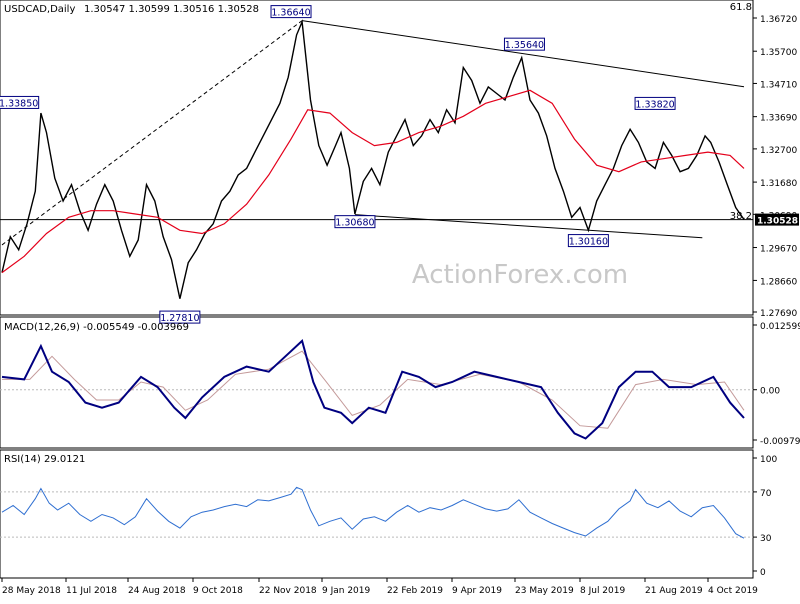 The image size is (800, 604). What do you see at coordinates (288, 591) in the screenshot?
I see `x-axis-label: 22 Nov 2018` at bounding box center [288, 591].